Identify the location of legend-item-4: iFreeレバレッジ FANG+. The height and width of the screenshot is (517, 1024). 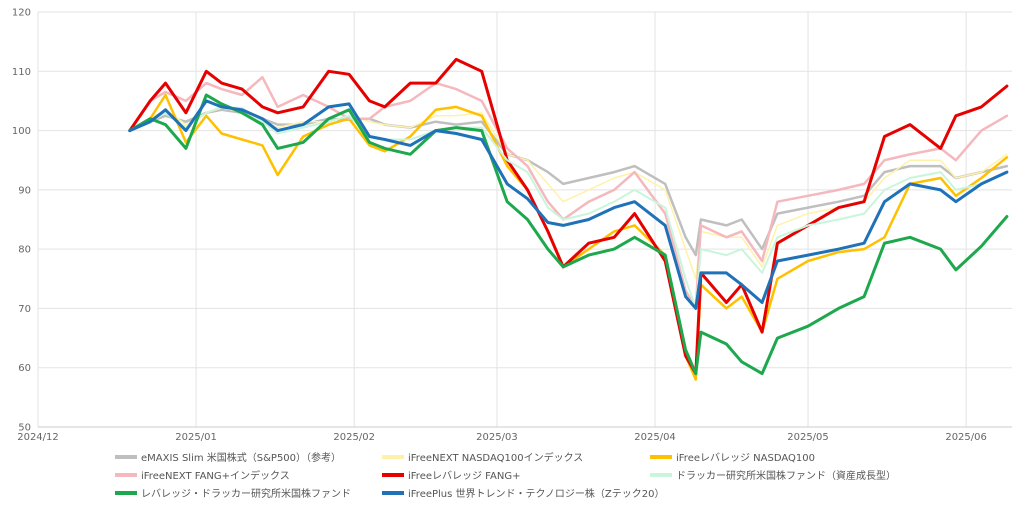
(451, 476).